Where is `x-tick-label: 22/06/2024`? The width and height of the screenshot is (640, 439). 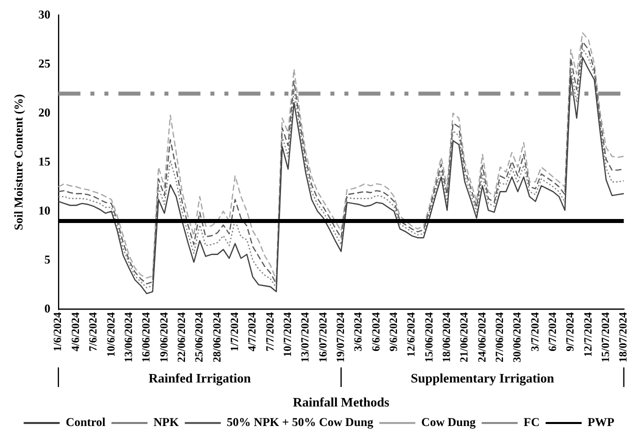 x-tick-label: 22/06/2024 is located at coordinates (182, 337).